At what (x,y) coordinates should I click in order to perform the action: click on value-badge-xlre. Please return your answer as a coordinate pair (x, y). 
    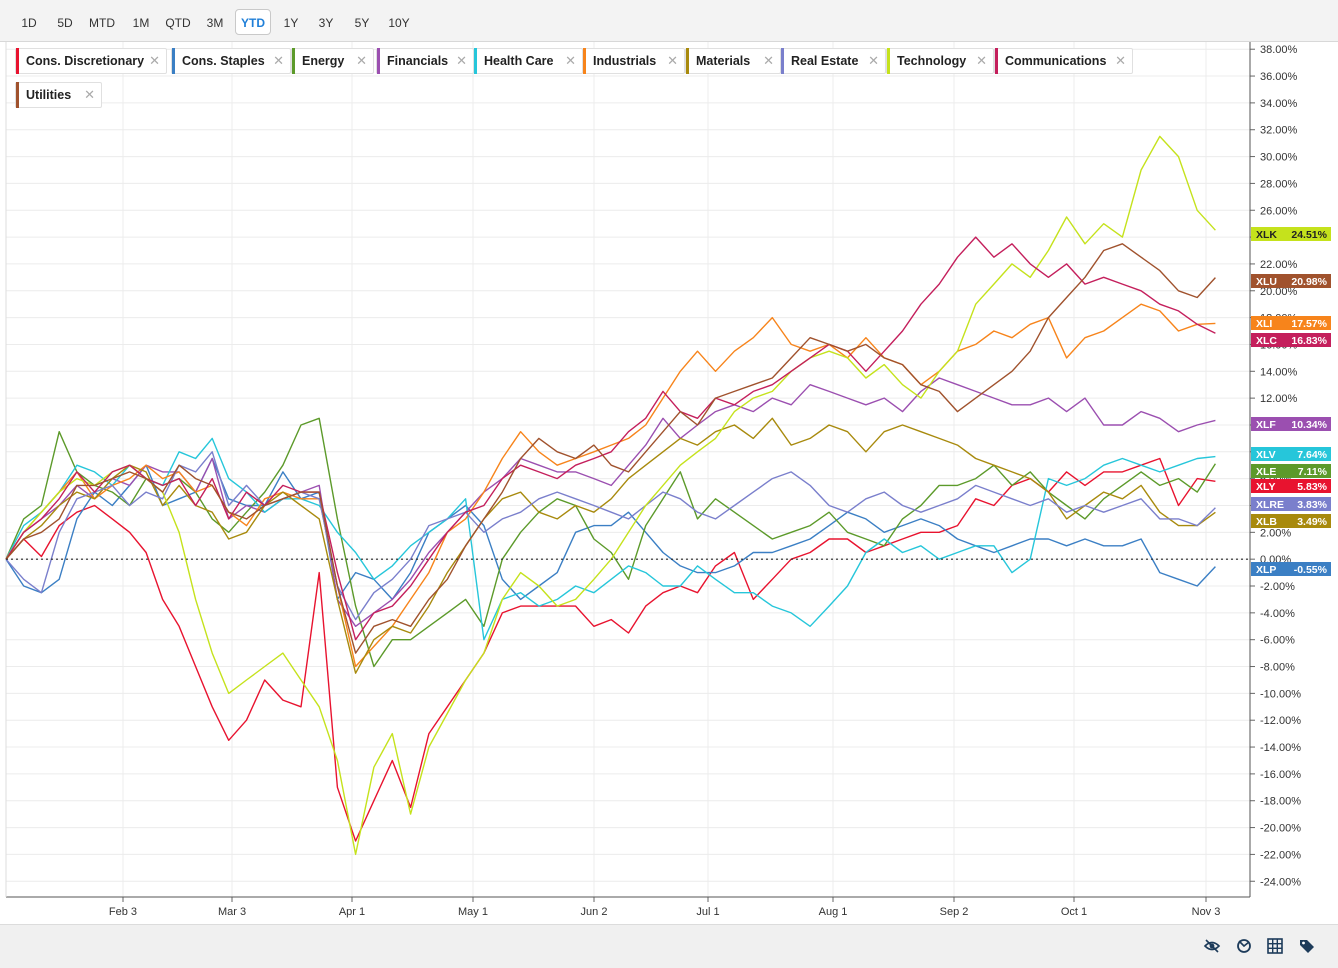
    Looking at the image, I should click on (1291, 504).